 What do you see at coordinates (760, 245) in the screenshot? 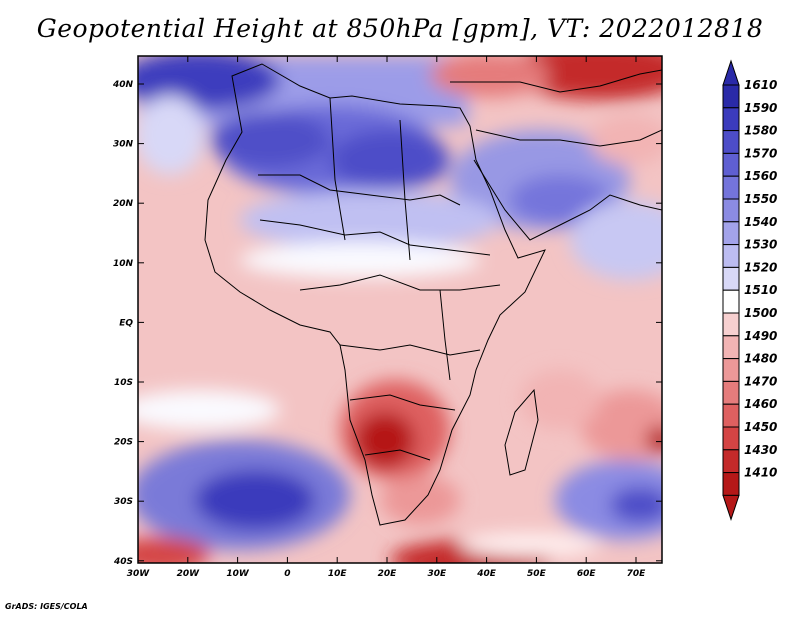
I see `colorbar-label: 1530` at bounding box center [760, 245].